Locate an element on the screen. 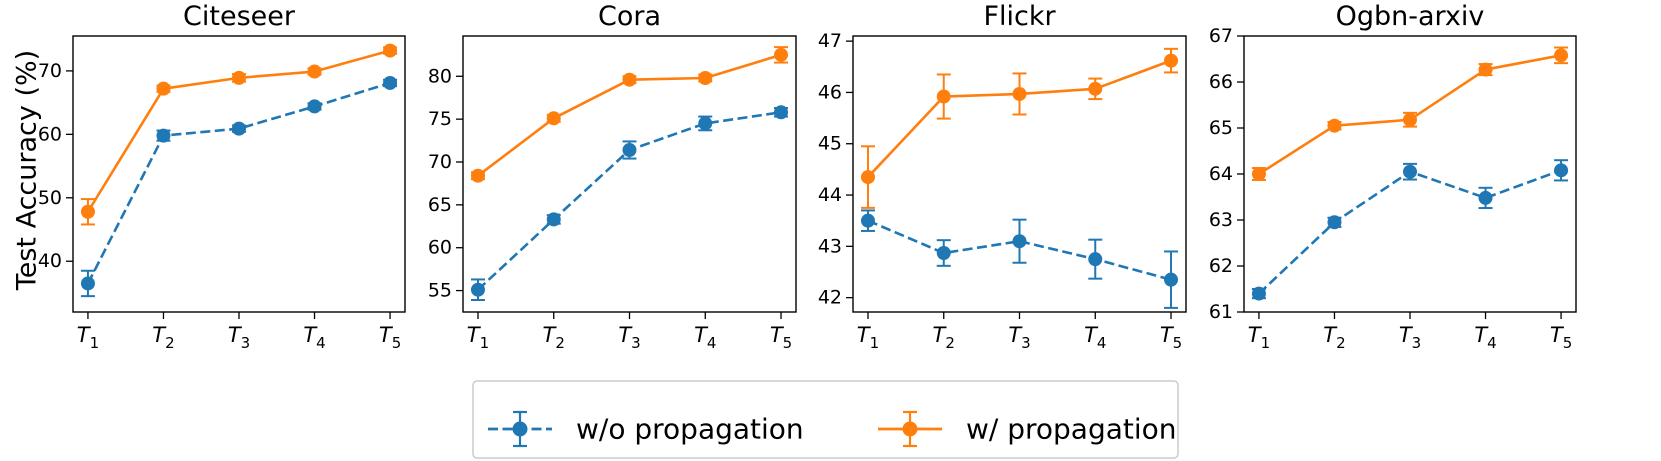  y-tick-label-ogbn-arxiv: 66 is located at coordinates (1221, 82).